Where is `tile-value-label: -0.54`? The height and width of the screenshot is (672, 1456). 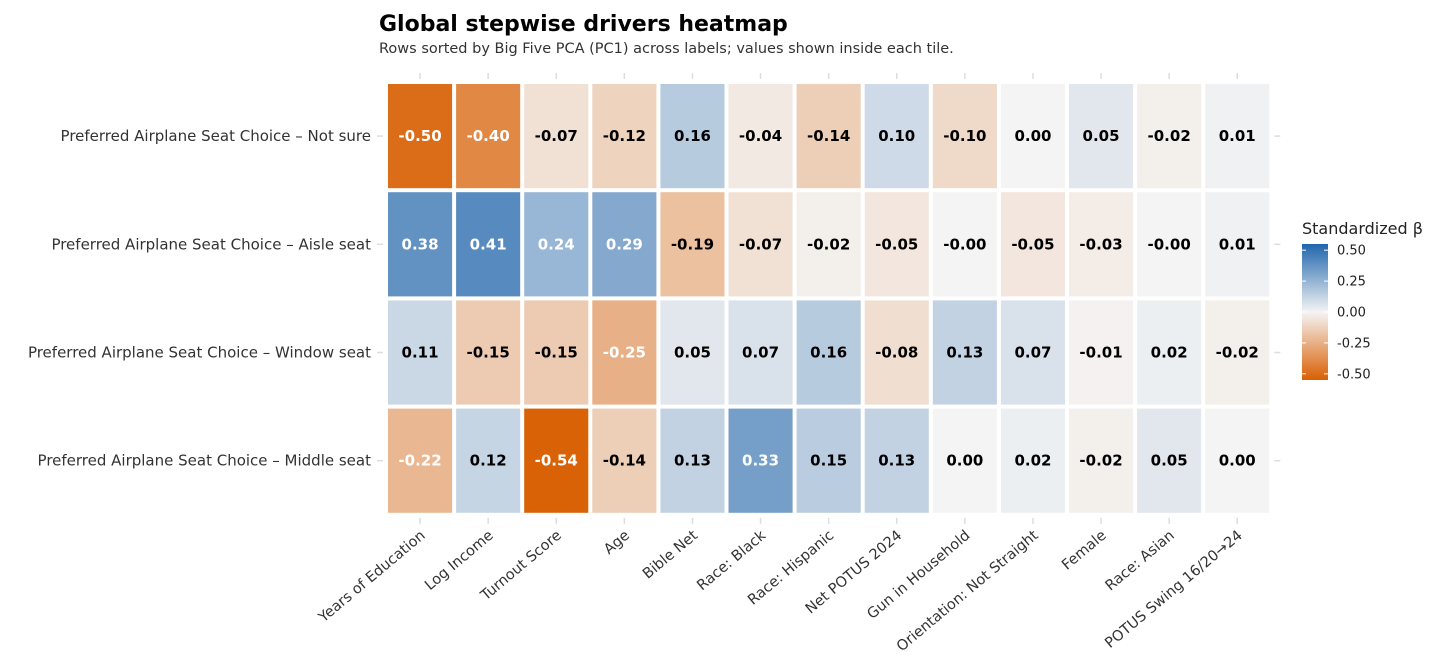 tile-value-label: -0.54 is located at coordinates (556, 461).